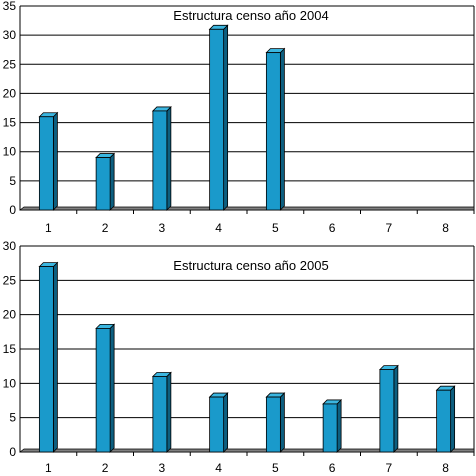 This screenshot has height=476, width=476. Describe the element at coordinates (250, 265) in the screenshot. I see `chart-title: Estructura censo año 2005` at that location.